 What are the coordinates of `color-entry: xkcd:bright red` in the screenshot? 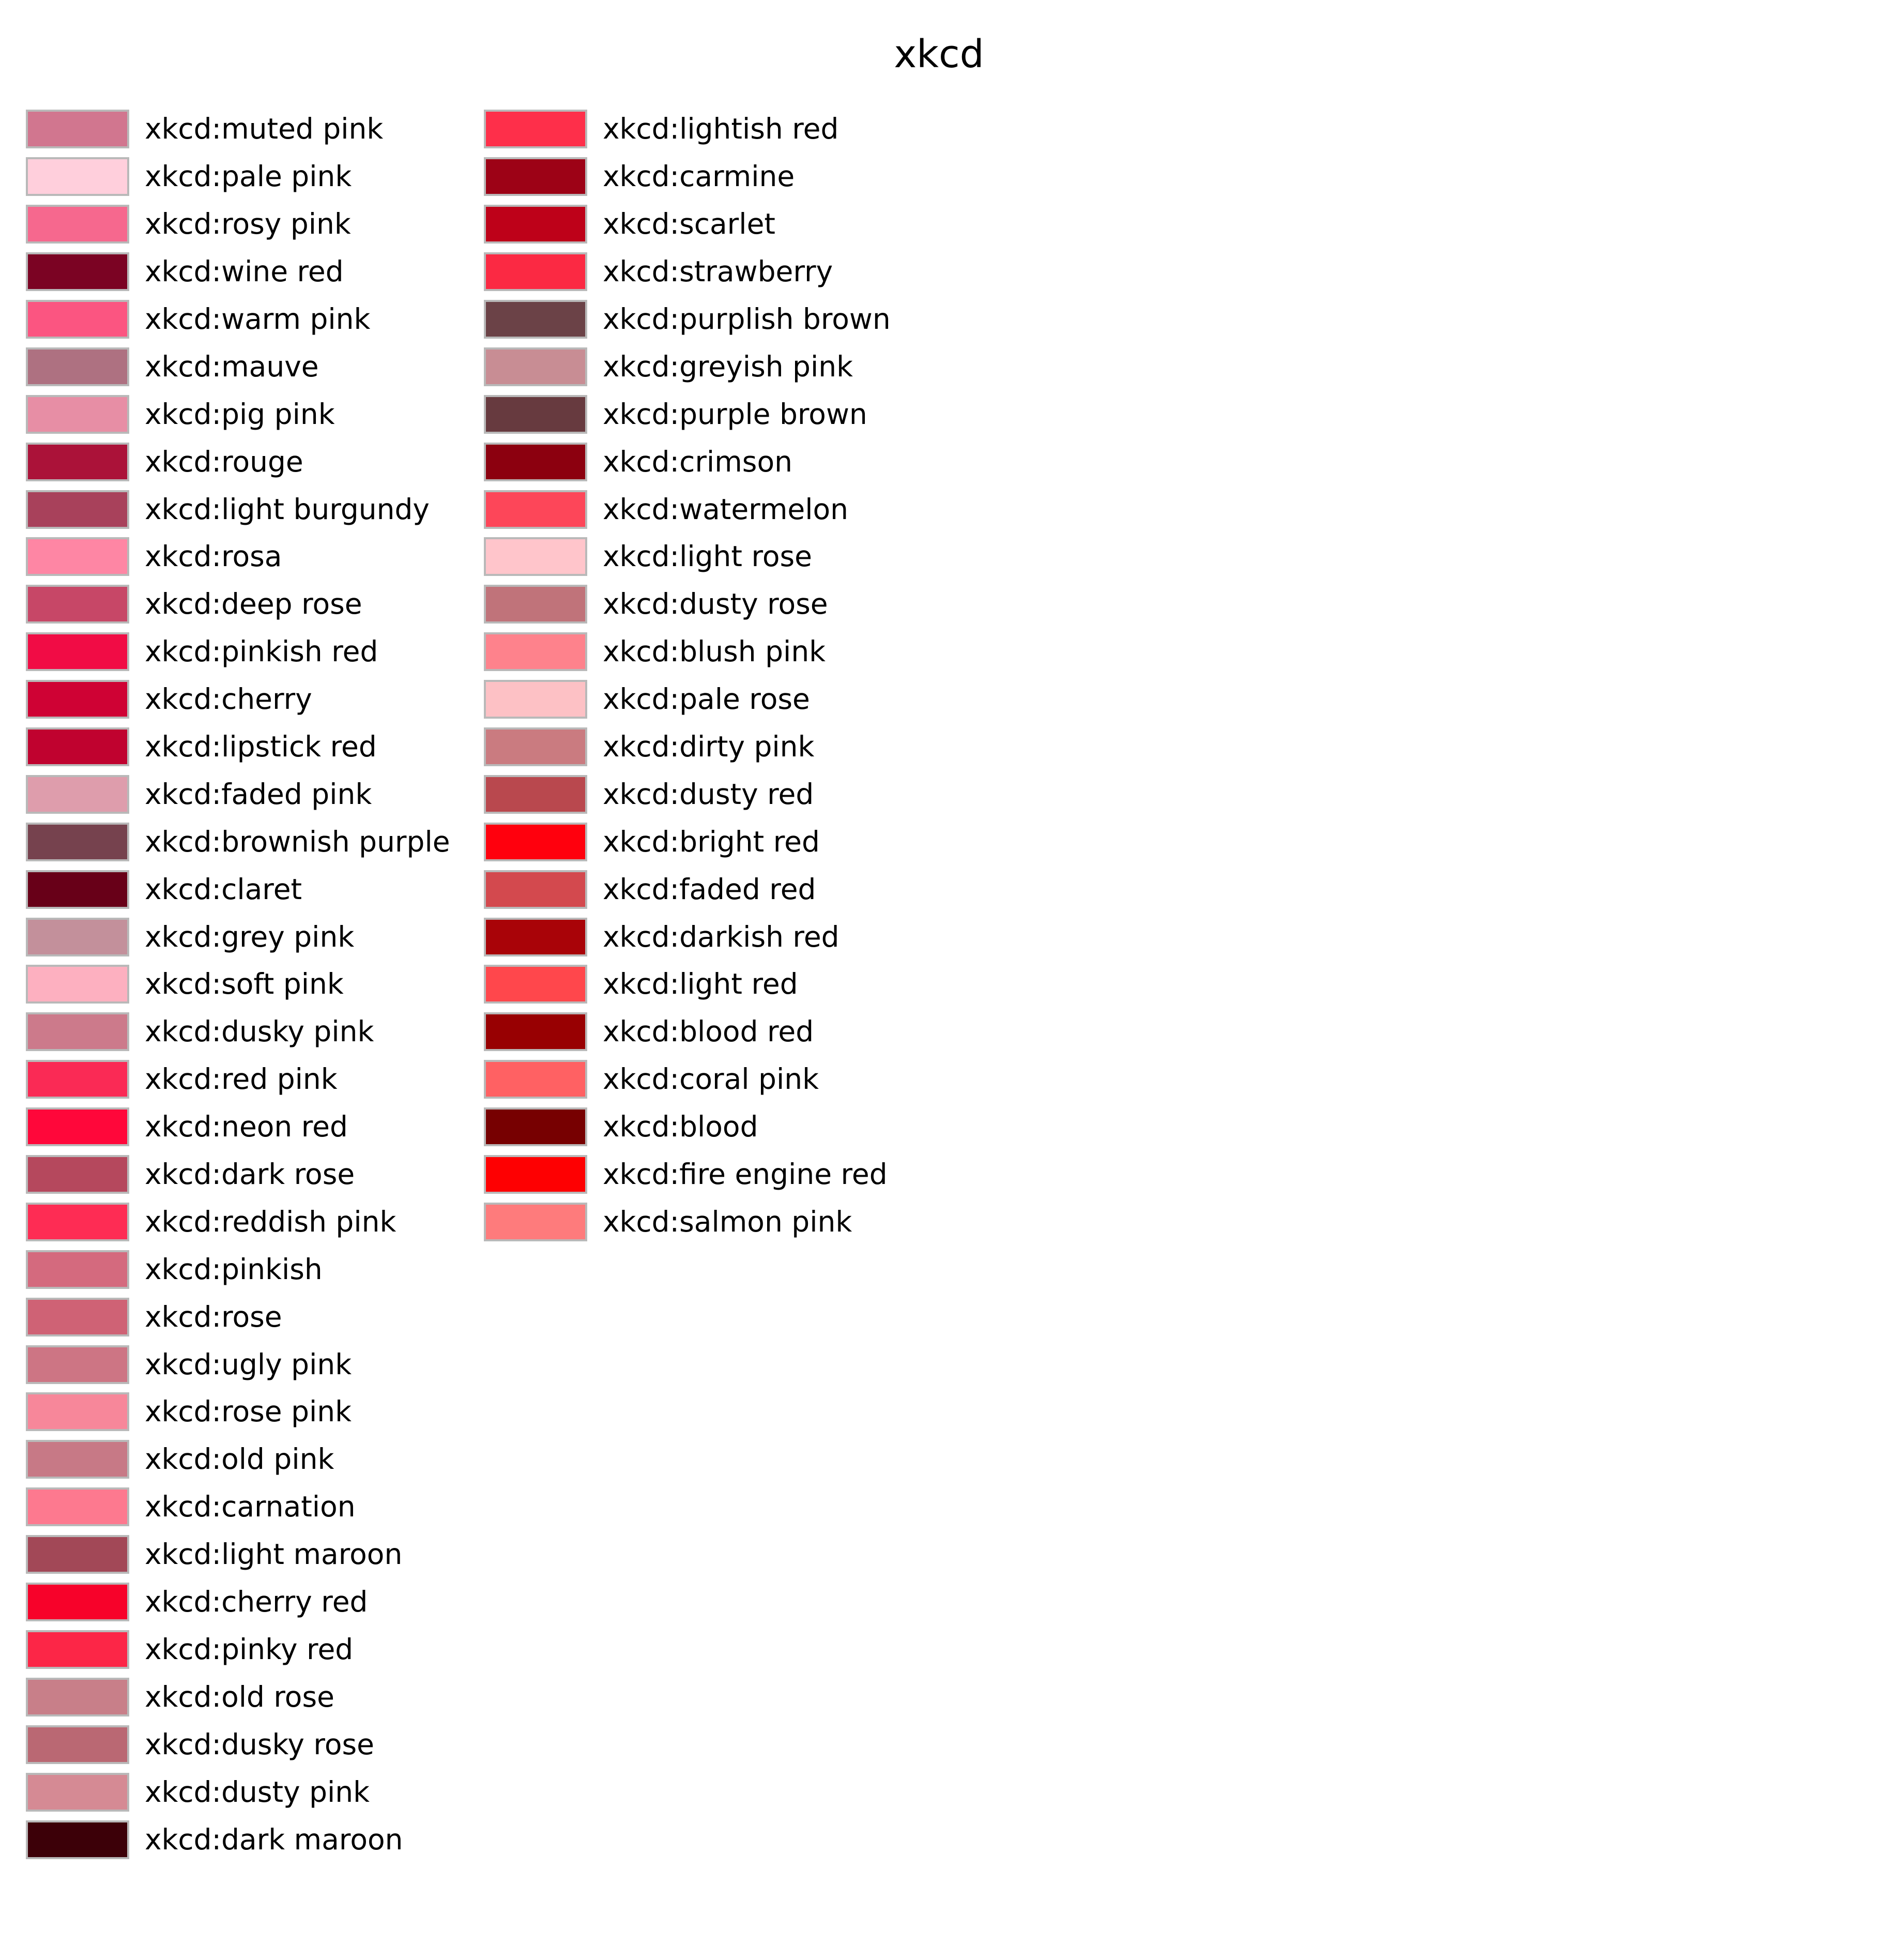 It's located at (687, 841).